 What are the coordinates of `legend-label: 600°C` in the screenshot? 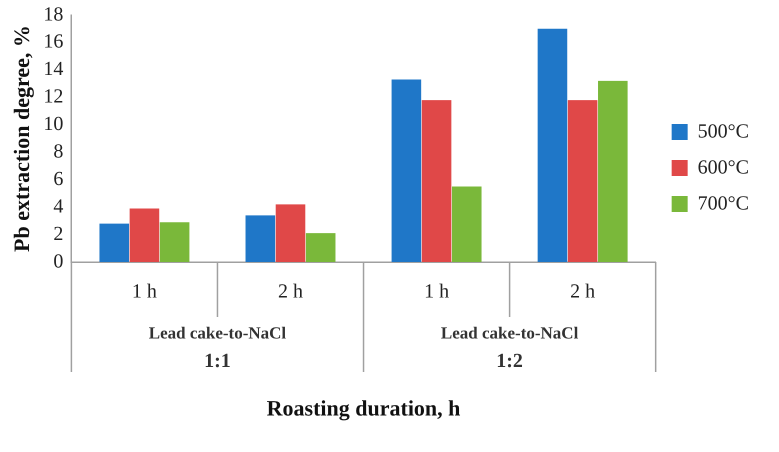 It's located at (724, 167).